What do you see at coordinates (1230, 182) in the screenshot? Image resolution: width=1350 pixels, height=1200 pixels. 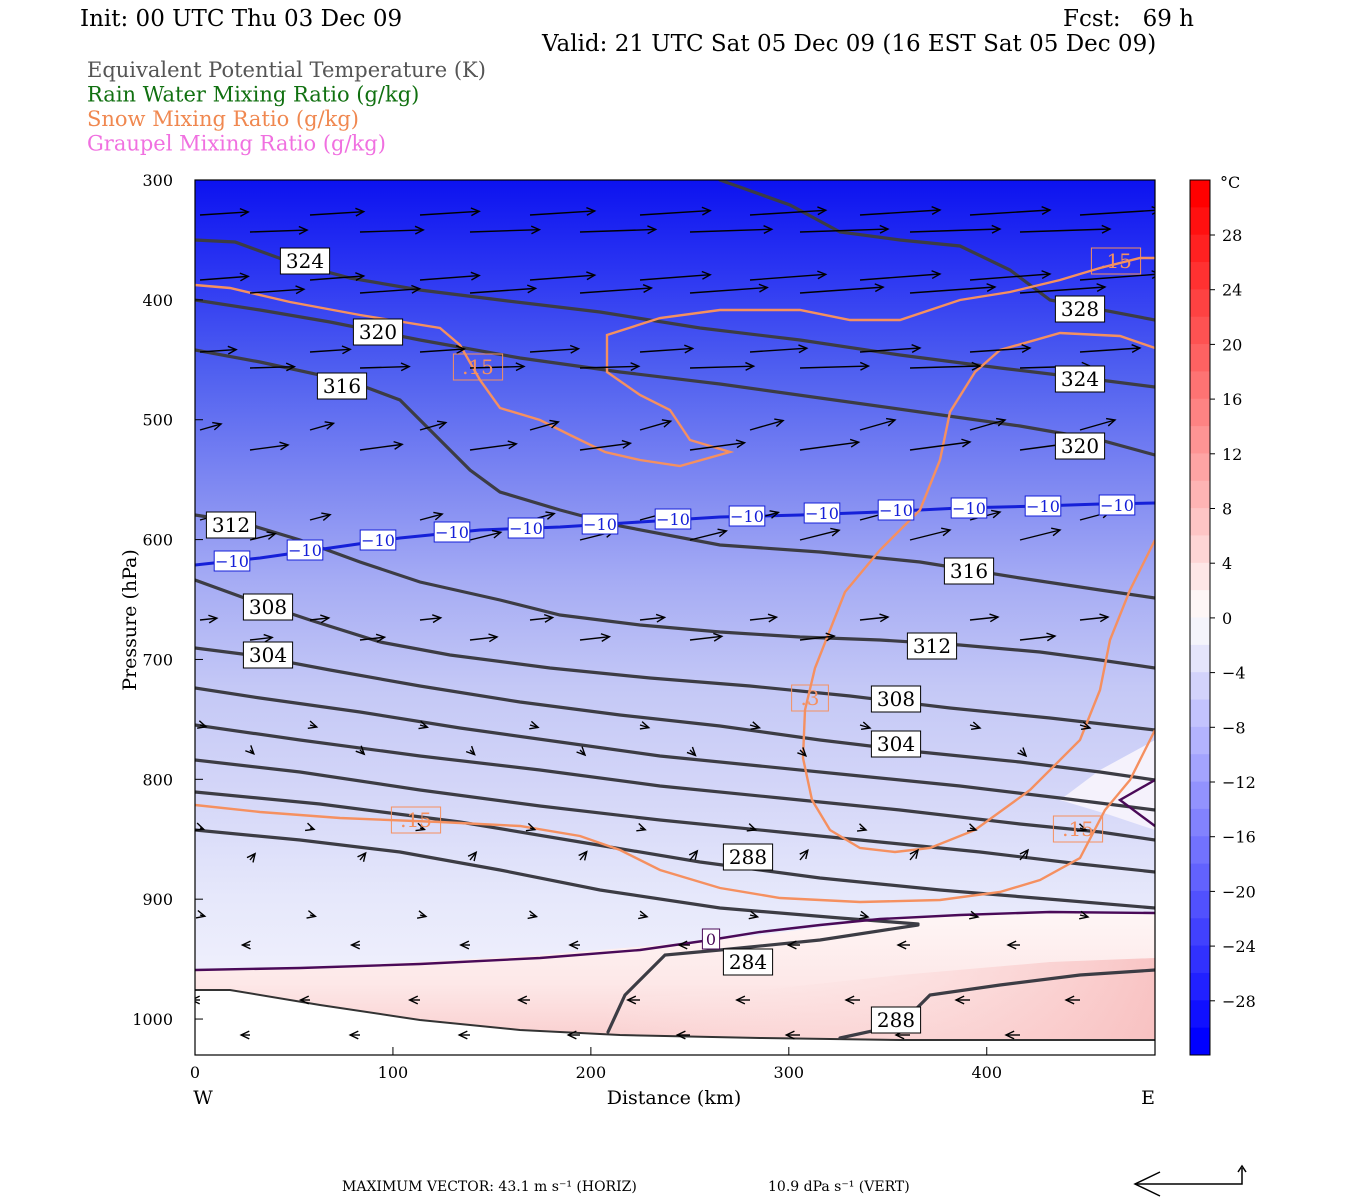 I see `colorbar-unit: °C` at bounding box center [1230, 182].